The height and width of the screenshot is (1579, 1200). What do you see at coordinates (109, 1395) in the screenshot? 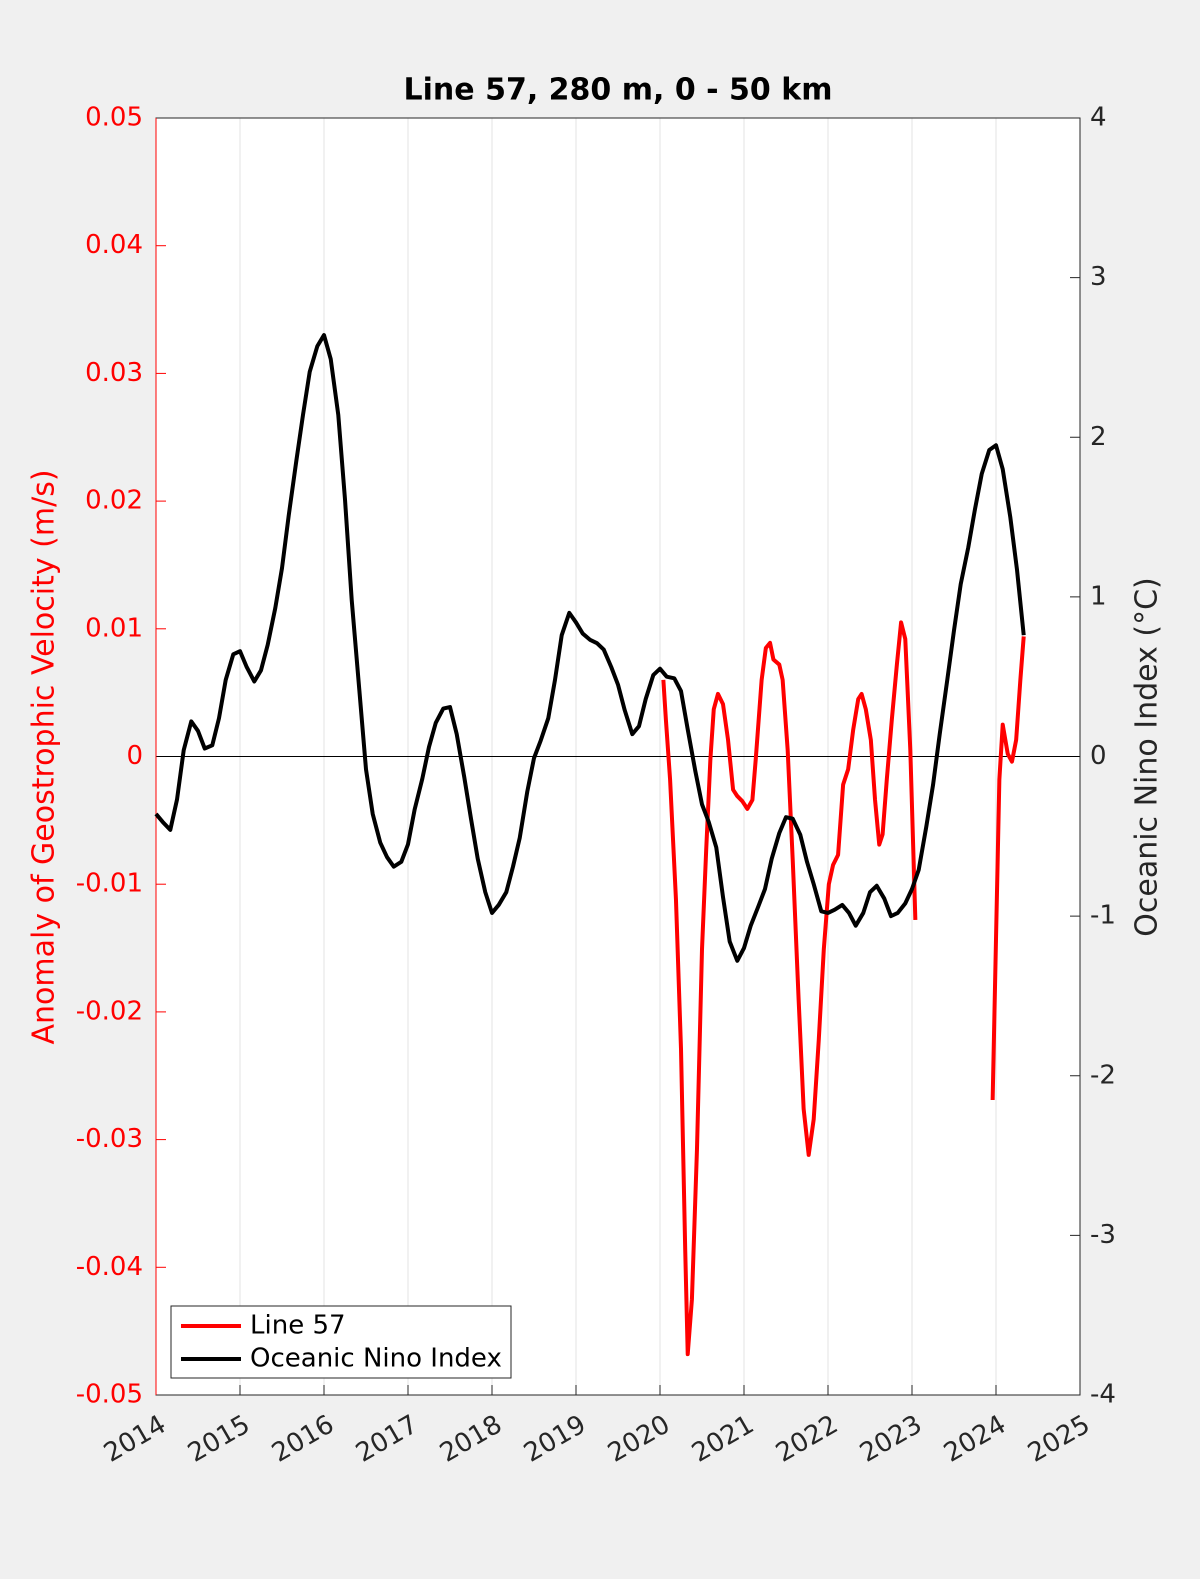
I see `y-tick-label: -0.05` at bounding box center [109, 1395].